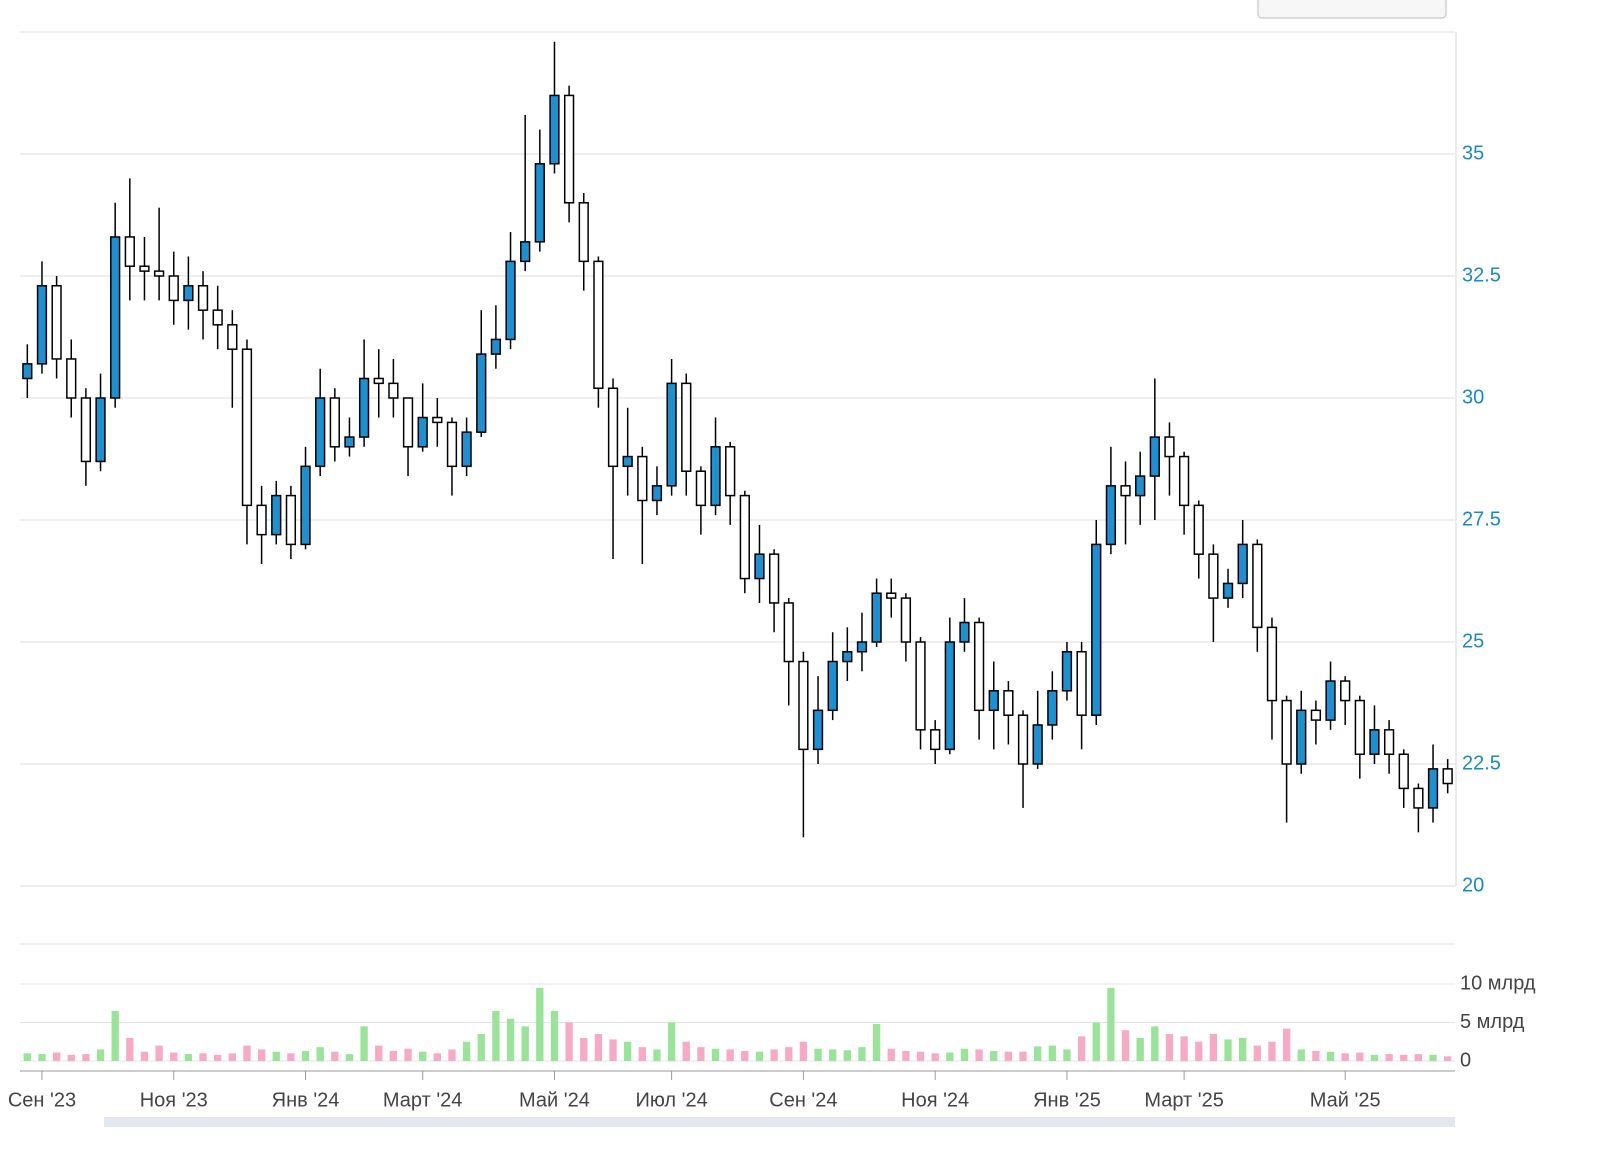 Image resolution: width=1617 pixels, height=1160 pixels. I want to click on x-tick-label: Янв '25, so click(1067, 1100).